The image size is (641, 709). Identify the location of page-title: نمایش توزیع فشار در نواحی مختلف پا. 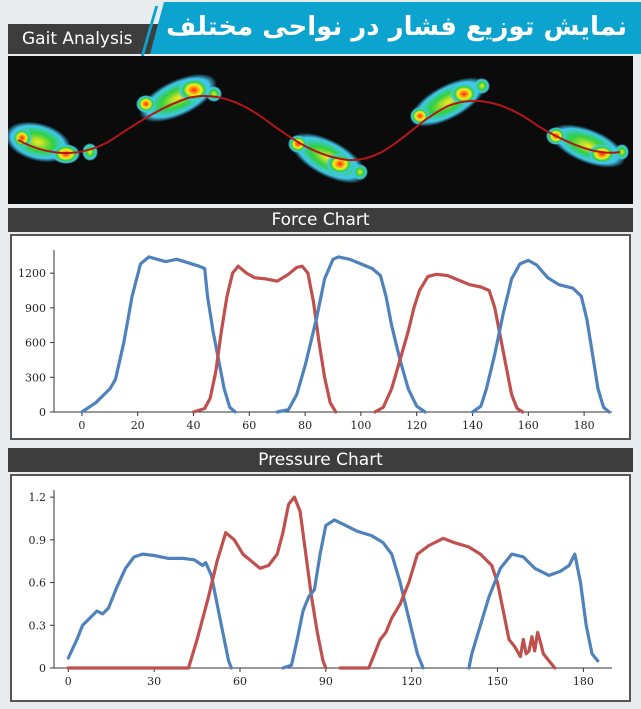
(395, 28).